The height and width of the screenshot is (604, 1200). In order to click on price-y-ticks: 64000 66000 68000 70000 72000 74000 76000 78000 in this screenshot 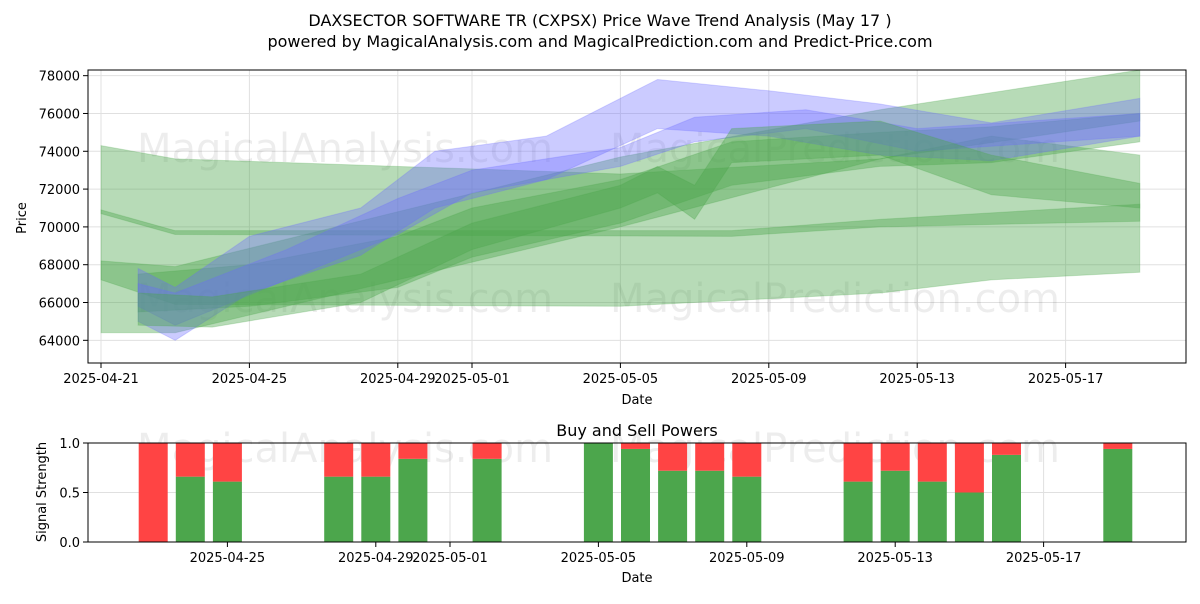, I will do `click(63, 209)`.